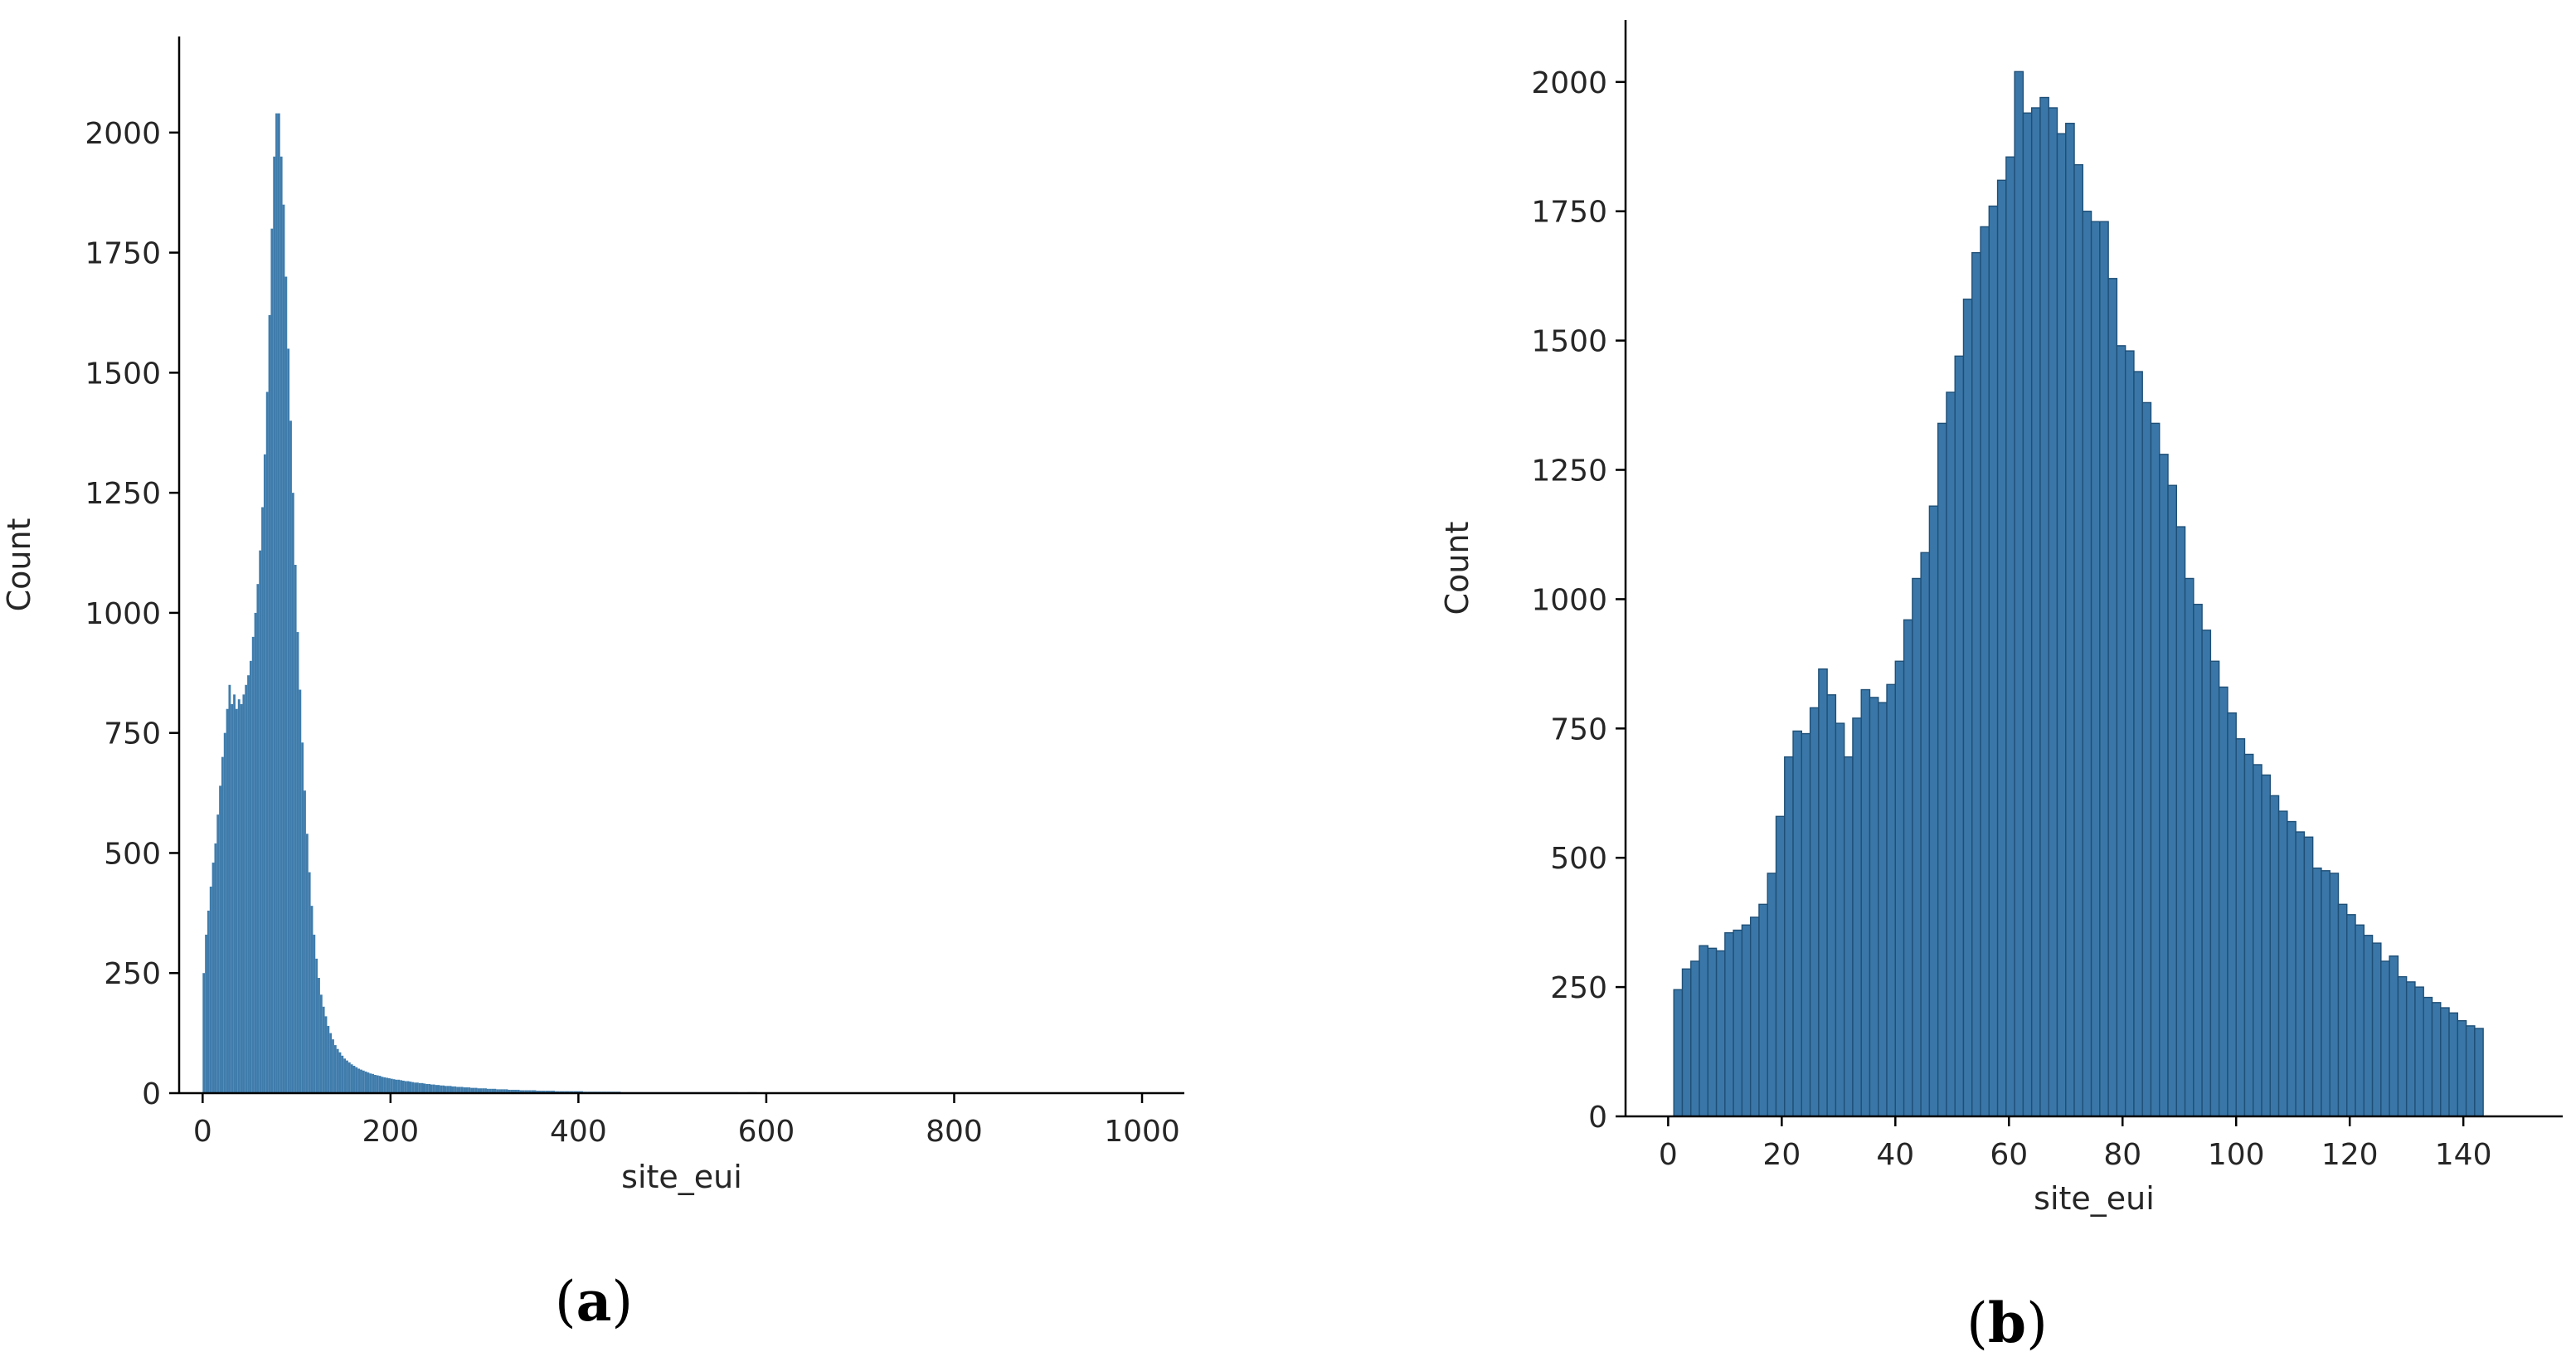  What do you see at coordinates (19, 565) in the screenshot?
I see `y-axis-label-a: Count` at bounding box center [19, 565].